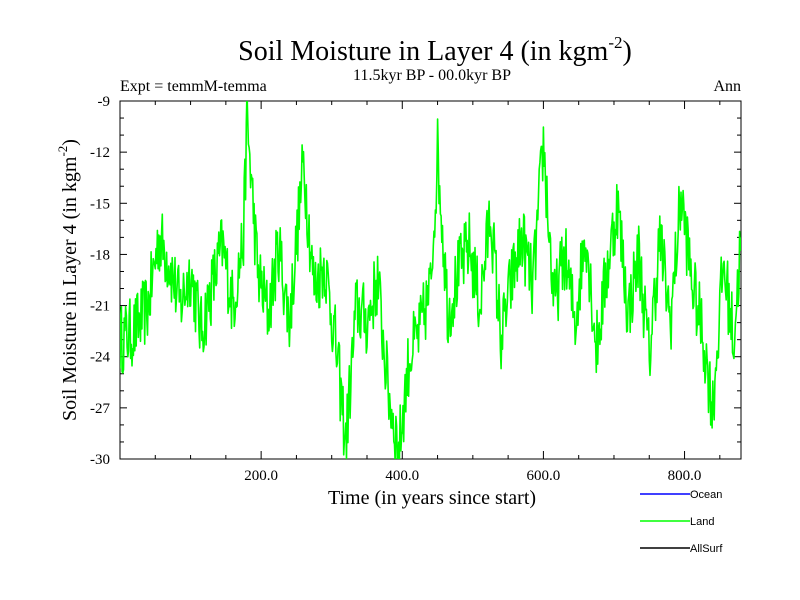 This screenshot has width=800, height=600. I want to click on y-tick-label: -21, so click(100, 307).